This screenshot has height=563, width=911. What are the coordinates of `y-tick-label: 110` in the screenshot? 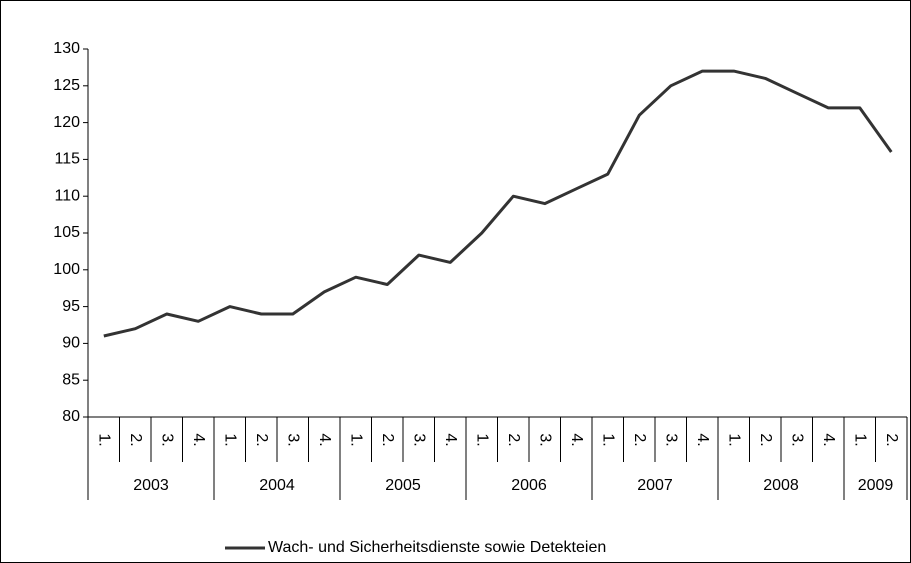 It's located at (67, 195).